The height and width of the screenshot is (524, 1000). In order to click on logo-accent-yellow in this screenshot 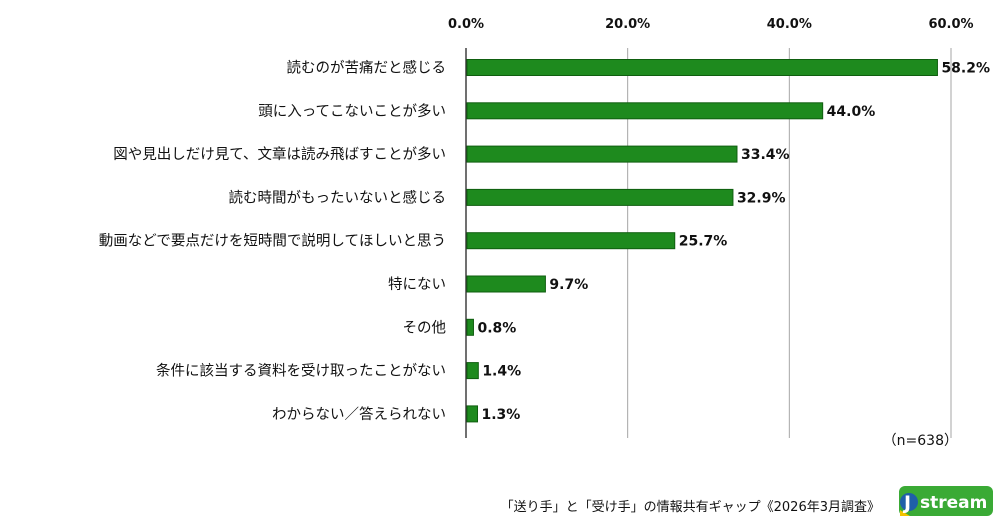, I will do `click(905, 513)`.